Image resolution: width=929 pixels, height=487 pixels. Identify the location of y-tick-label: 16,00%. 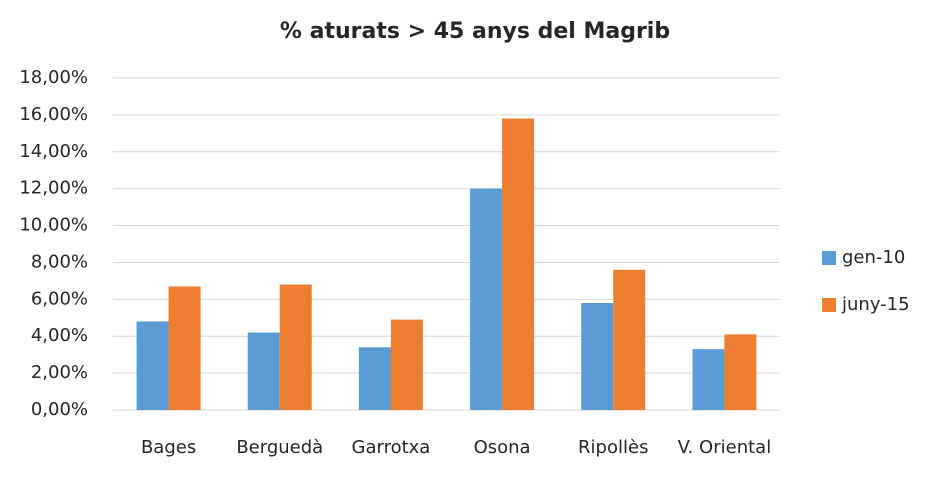
(53, 114).